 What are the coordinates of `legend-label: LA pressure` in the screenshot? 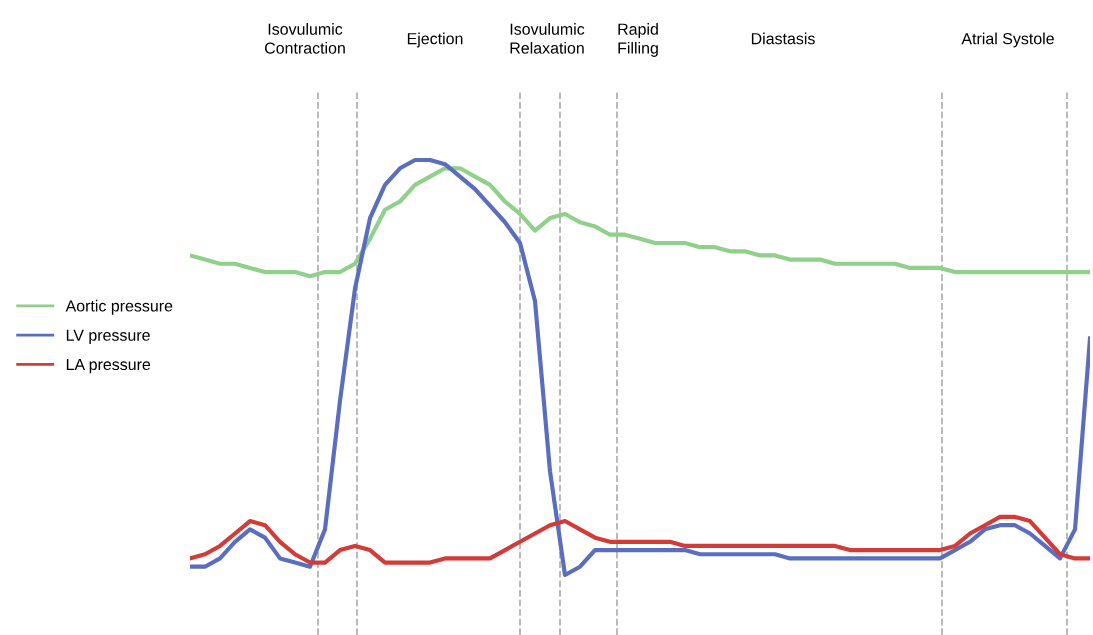 It's located at (108, 366).